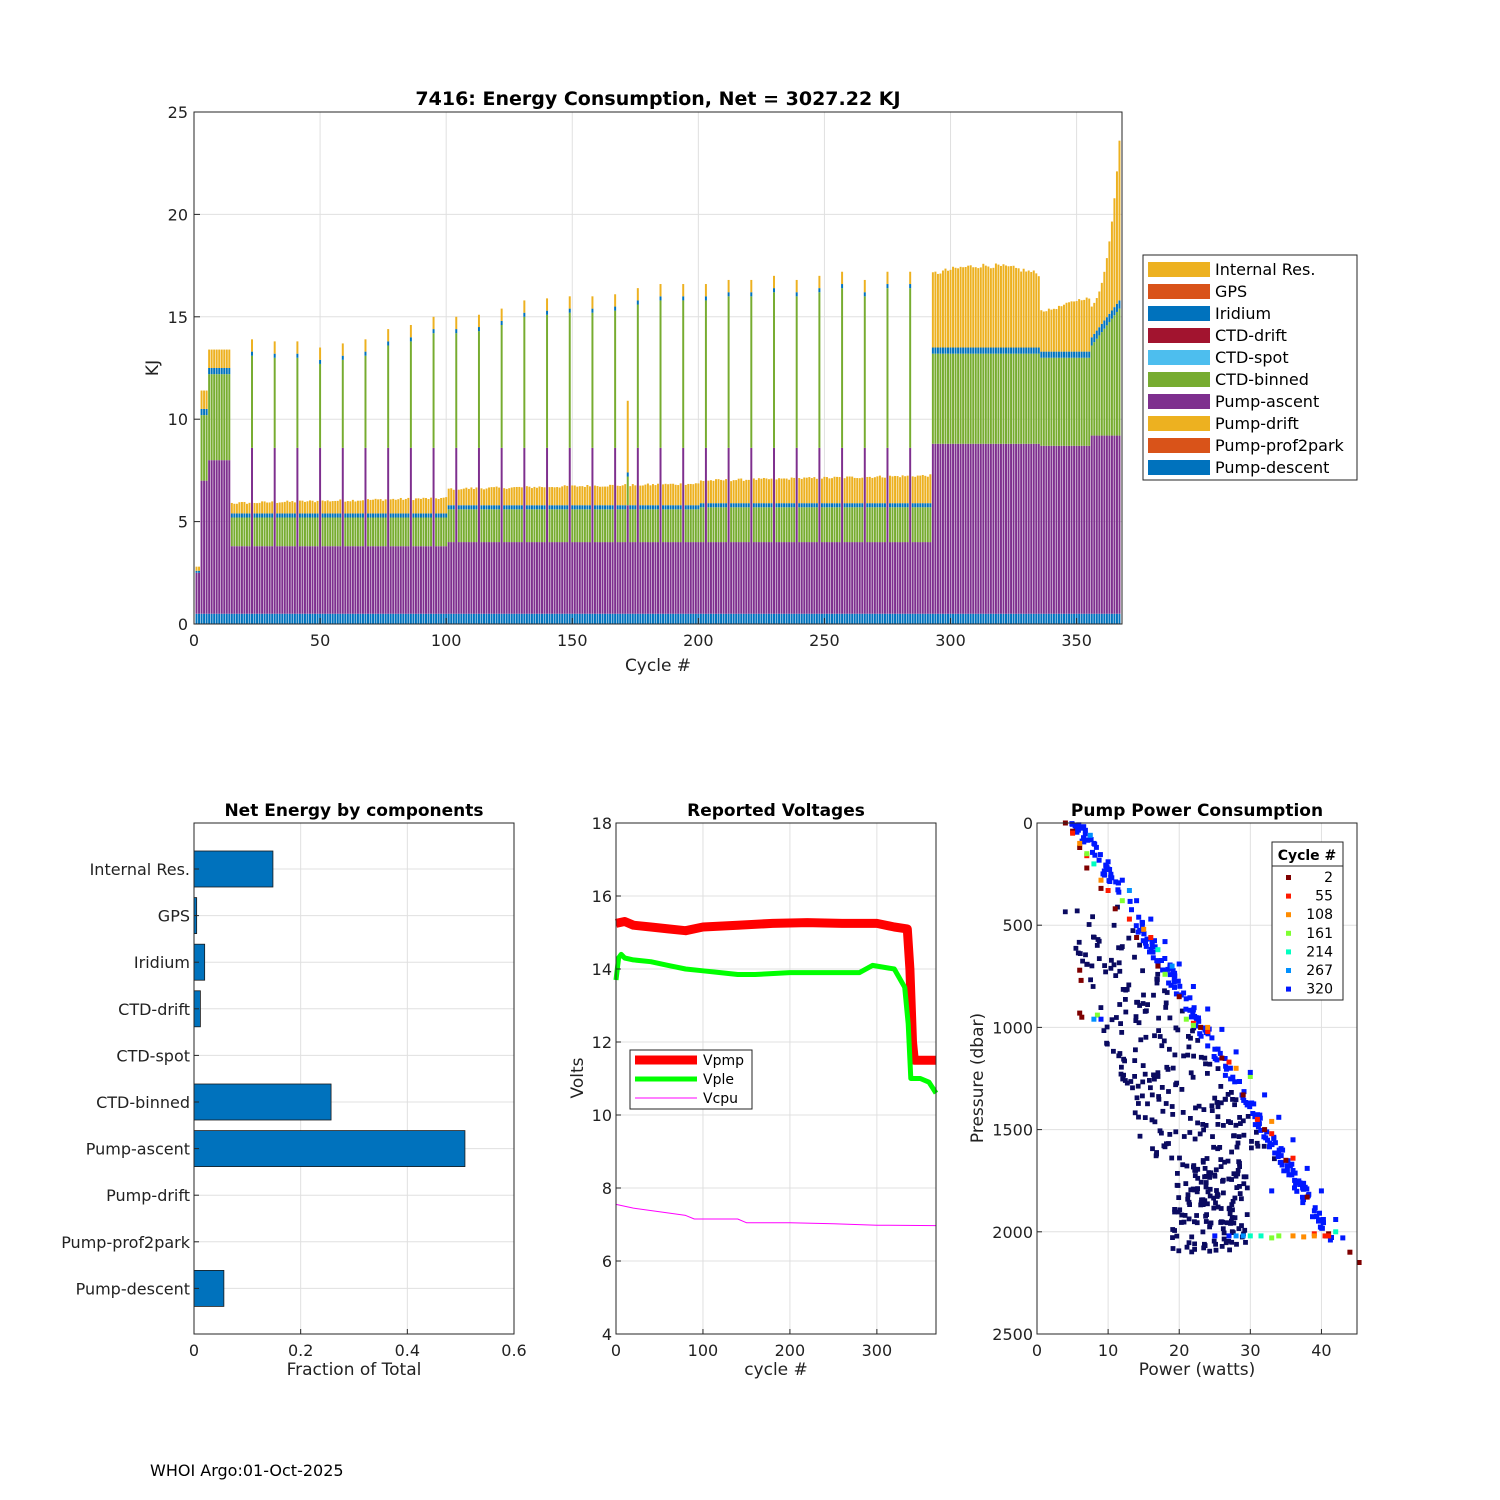 The height and width of the screenshot is (1500, 1500). Describe the element at coordinates (607, 1188) in the screenshot. I see `voltages-ytick-label: 8` at that location.